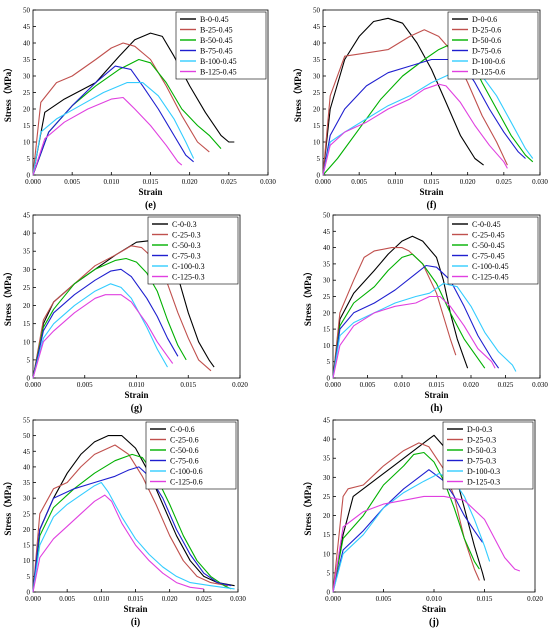 The width and height of the screenshot is (550, 631). I want to click on panel-label: (h), so click(436, 408).